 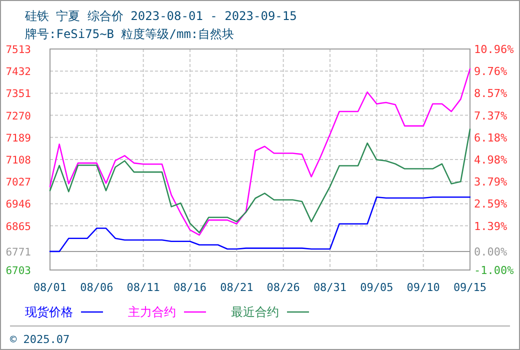 What do you see at coordinates (18, 182) in the screenshot?
I see `y-tick-label: 7027` at bounding box center [18, 182].